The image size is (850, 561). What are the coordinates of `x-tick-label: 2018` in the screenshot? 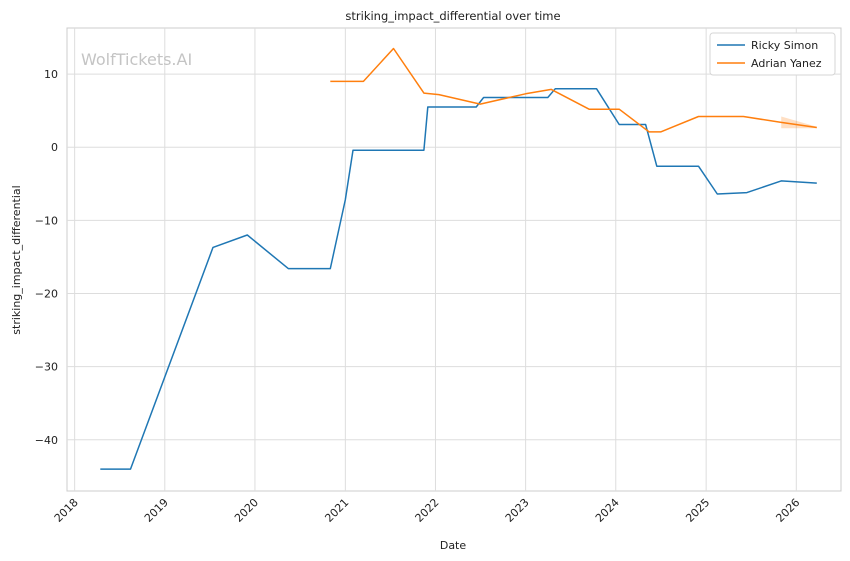 It's located at (66, 510).